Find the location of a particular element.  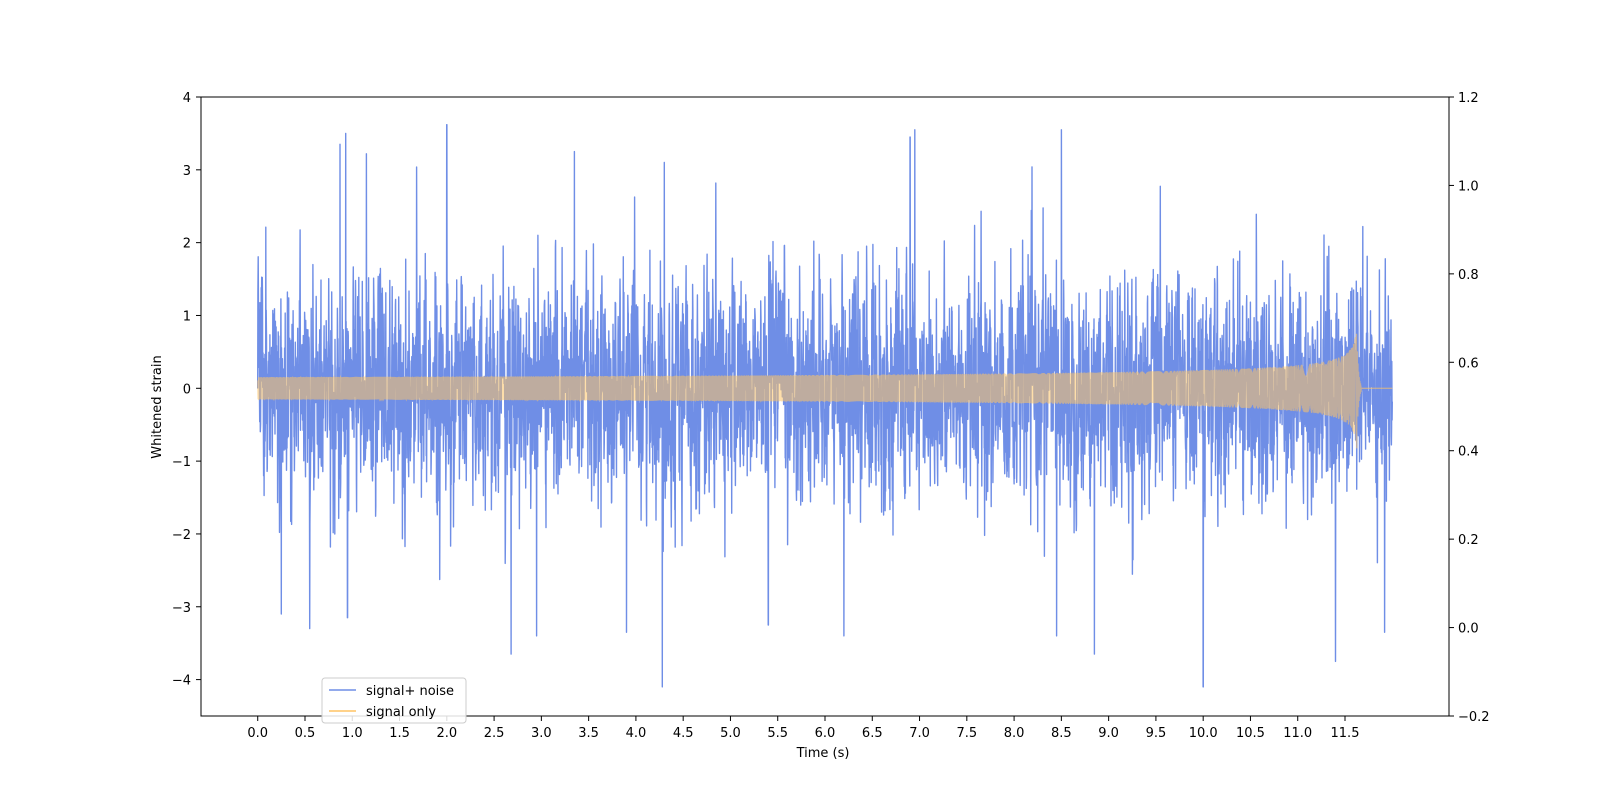

y2-tick-label: 1.2 is located at coordinates (1468, 98).